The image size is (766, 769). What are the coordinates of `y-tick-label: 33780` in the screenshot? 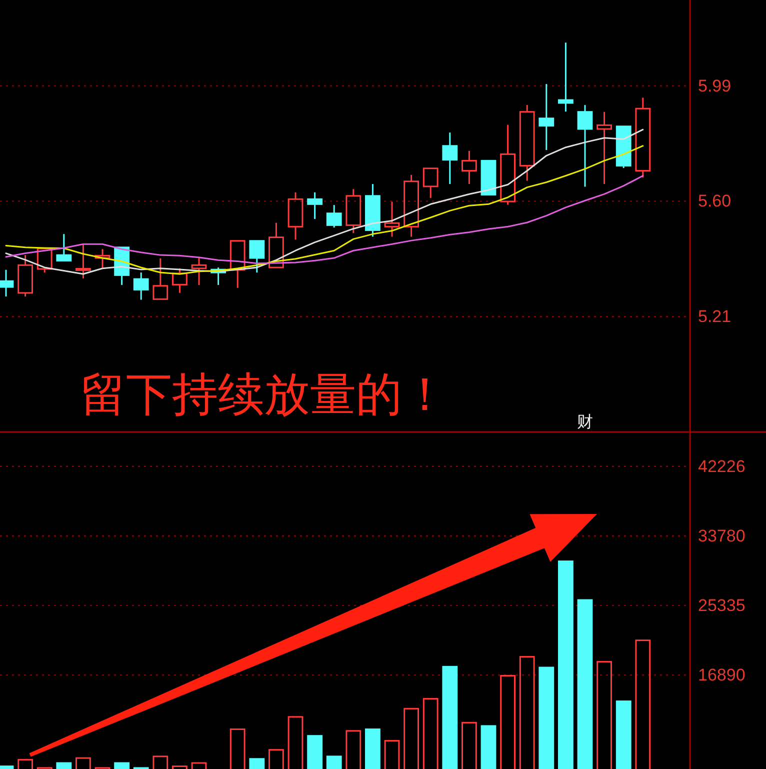 It's located at (722, 536).